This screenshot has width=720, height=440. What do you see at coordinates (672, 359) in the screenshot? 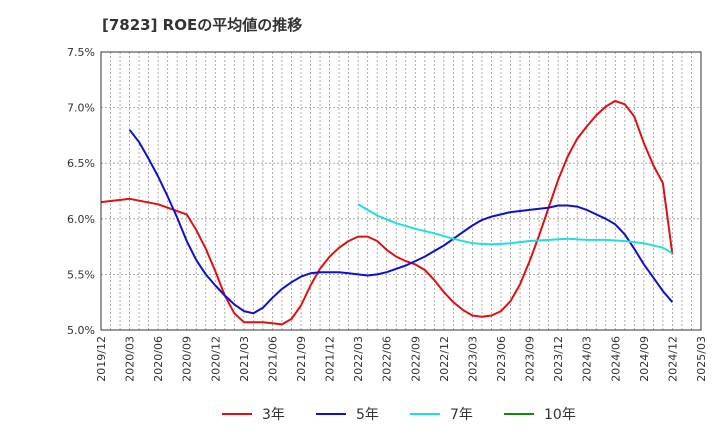
I see `x-tick-label: 2024/12` at bounding box center [672, 359].